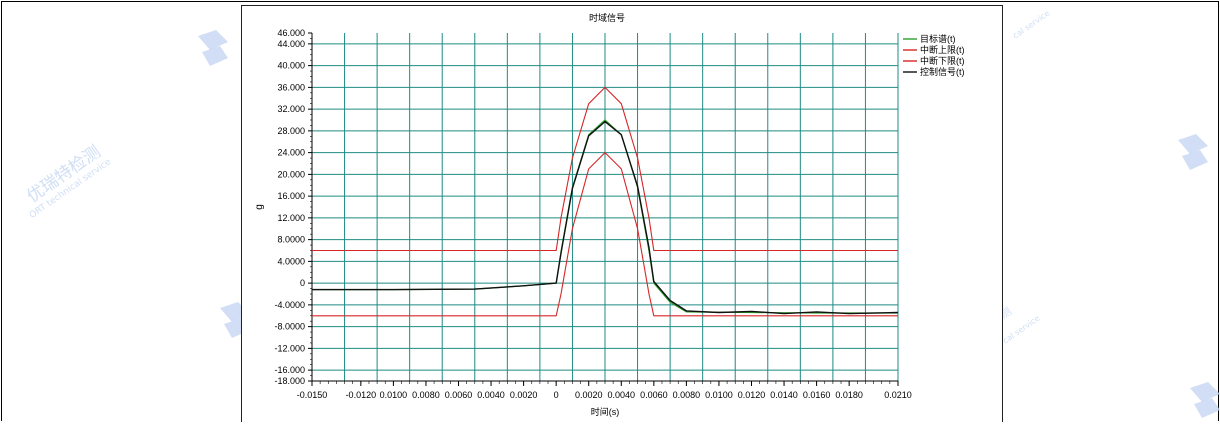 The width and height of the screenshot is (1220, 426). I want to click on y-tick-label: 20.000, so click(291, 174).